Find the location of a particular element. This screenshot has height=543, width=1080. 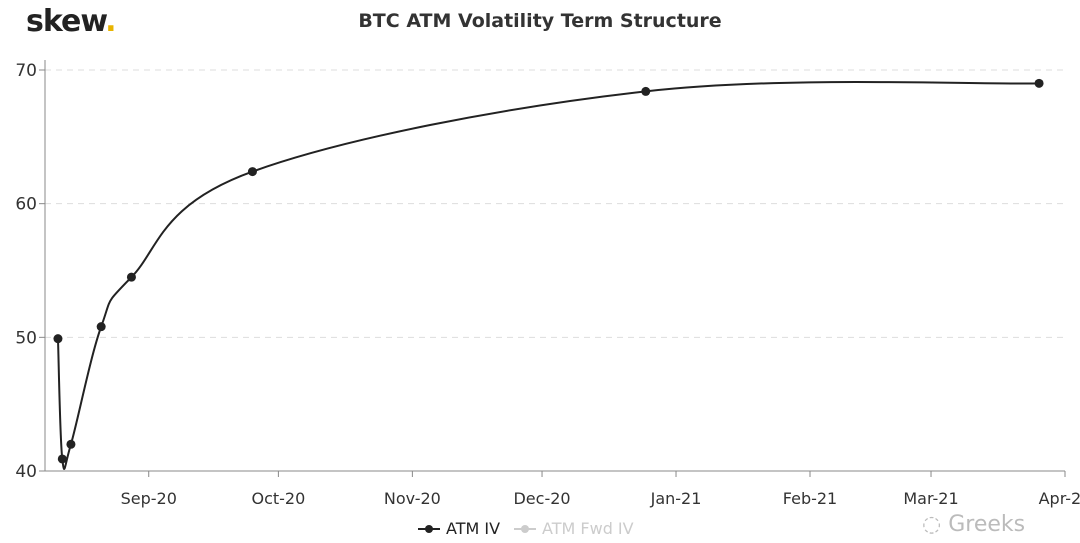

x-tick-label: Apr-21 is located at coordinates (1059, 498).